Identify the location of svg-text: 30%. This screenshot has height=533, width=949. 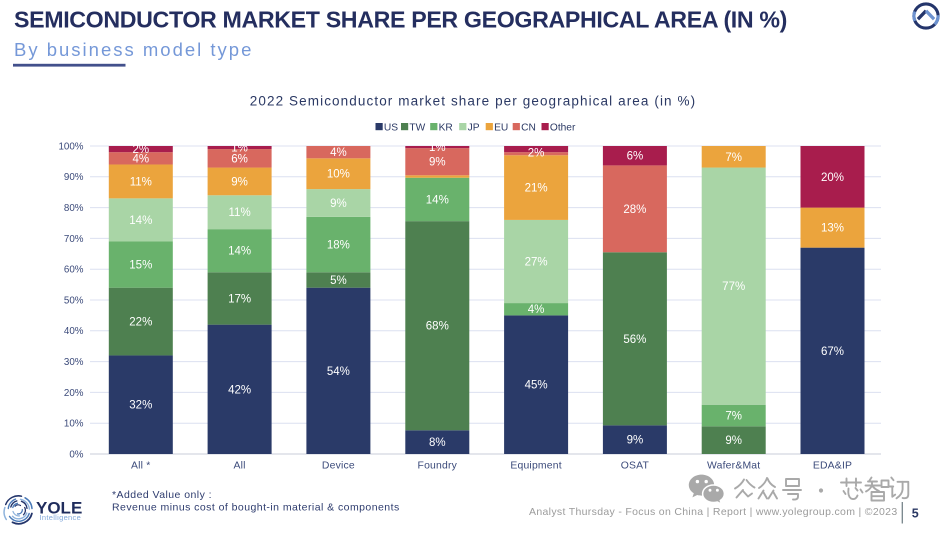
(74, 362).